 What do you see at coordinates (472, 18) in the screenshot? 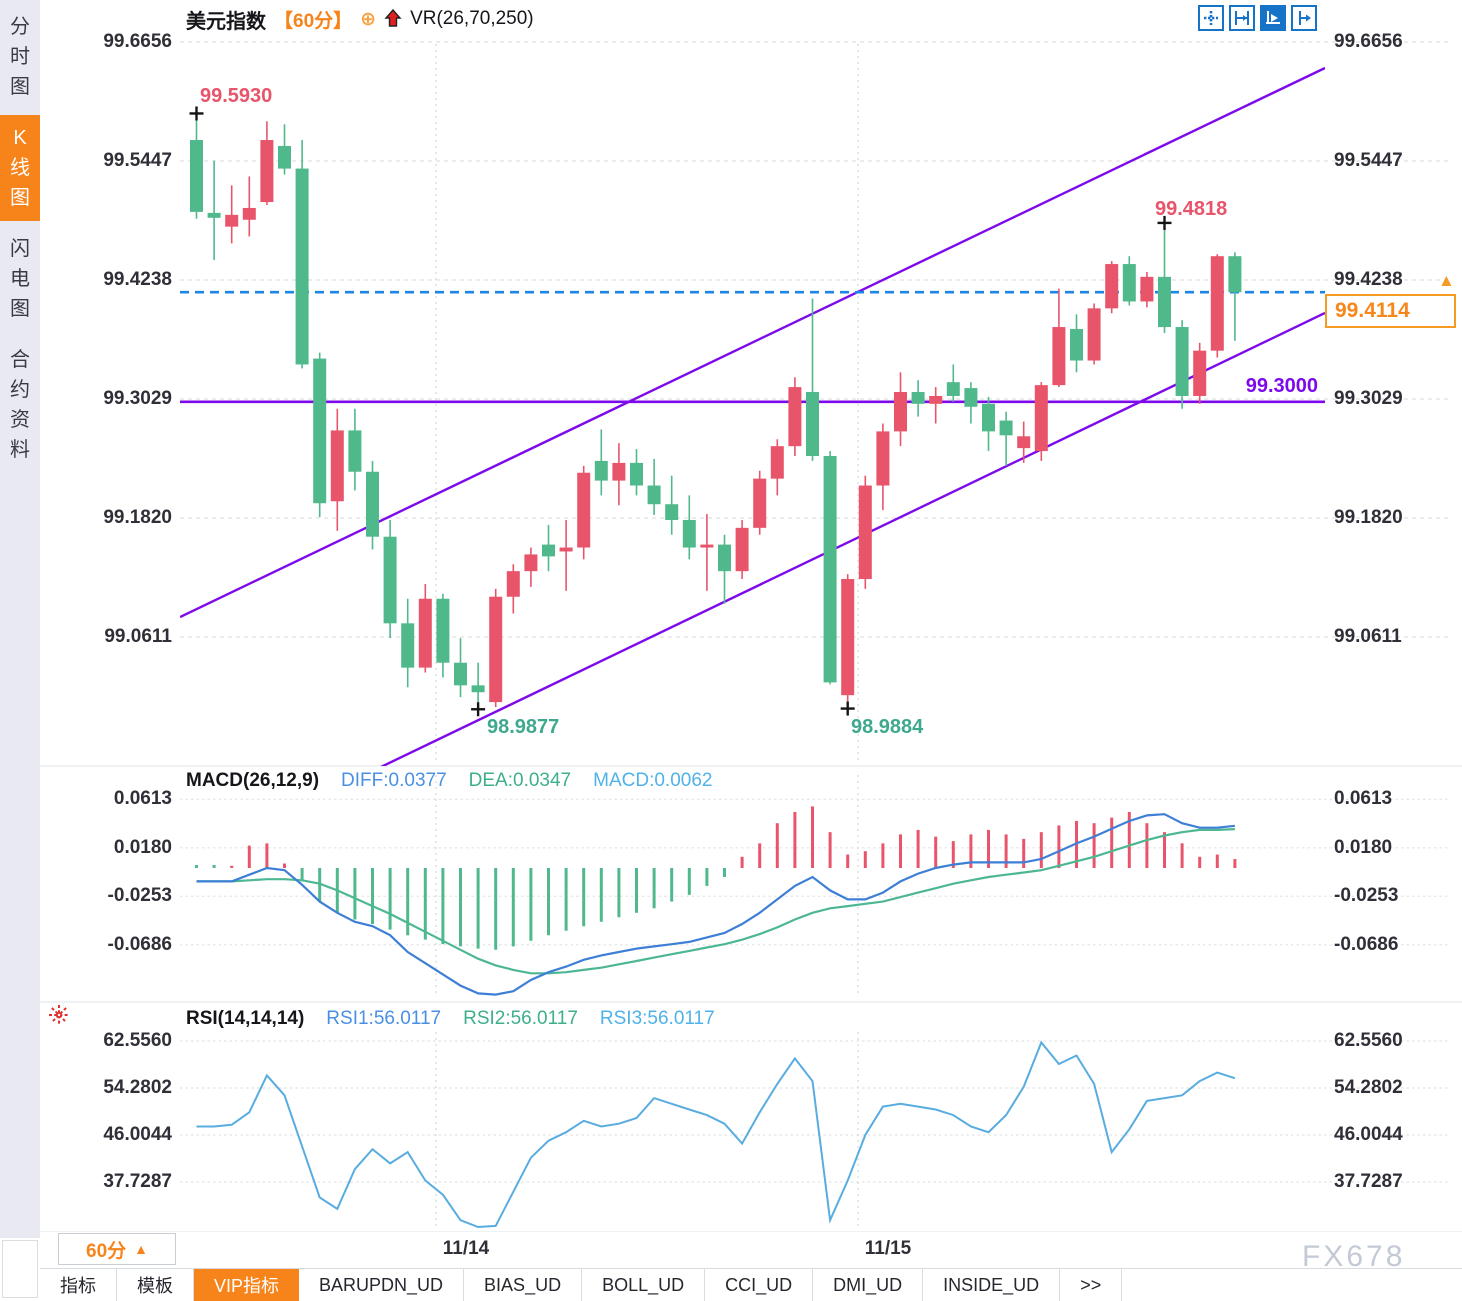
I see `indicator-label: VR(26,70,250)` at bounding box center [472, 18].